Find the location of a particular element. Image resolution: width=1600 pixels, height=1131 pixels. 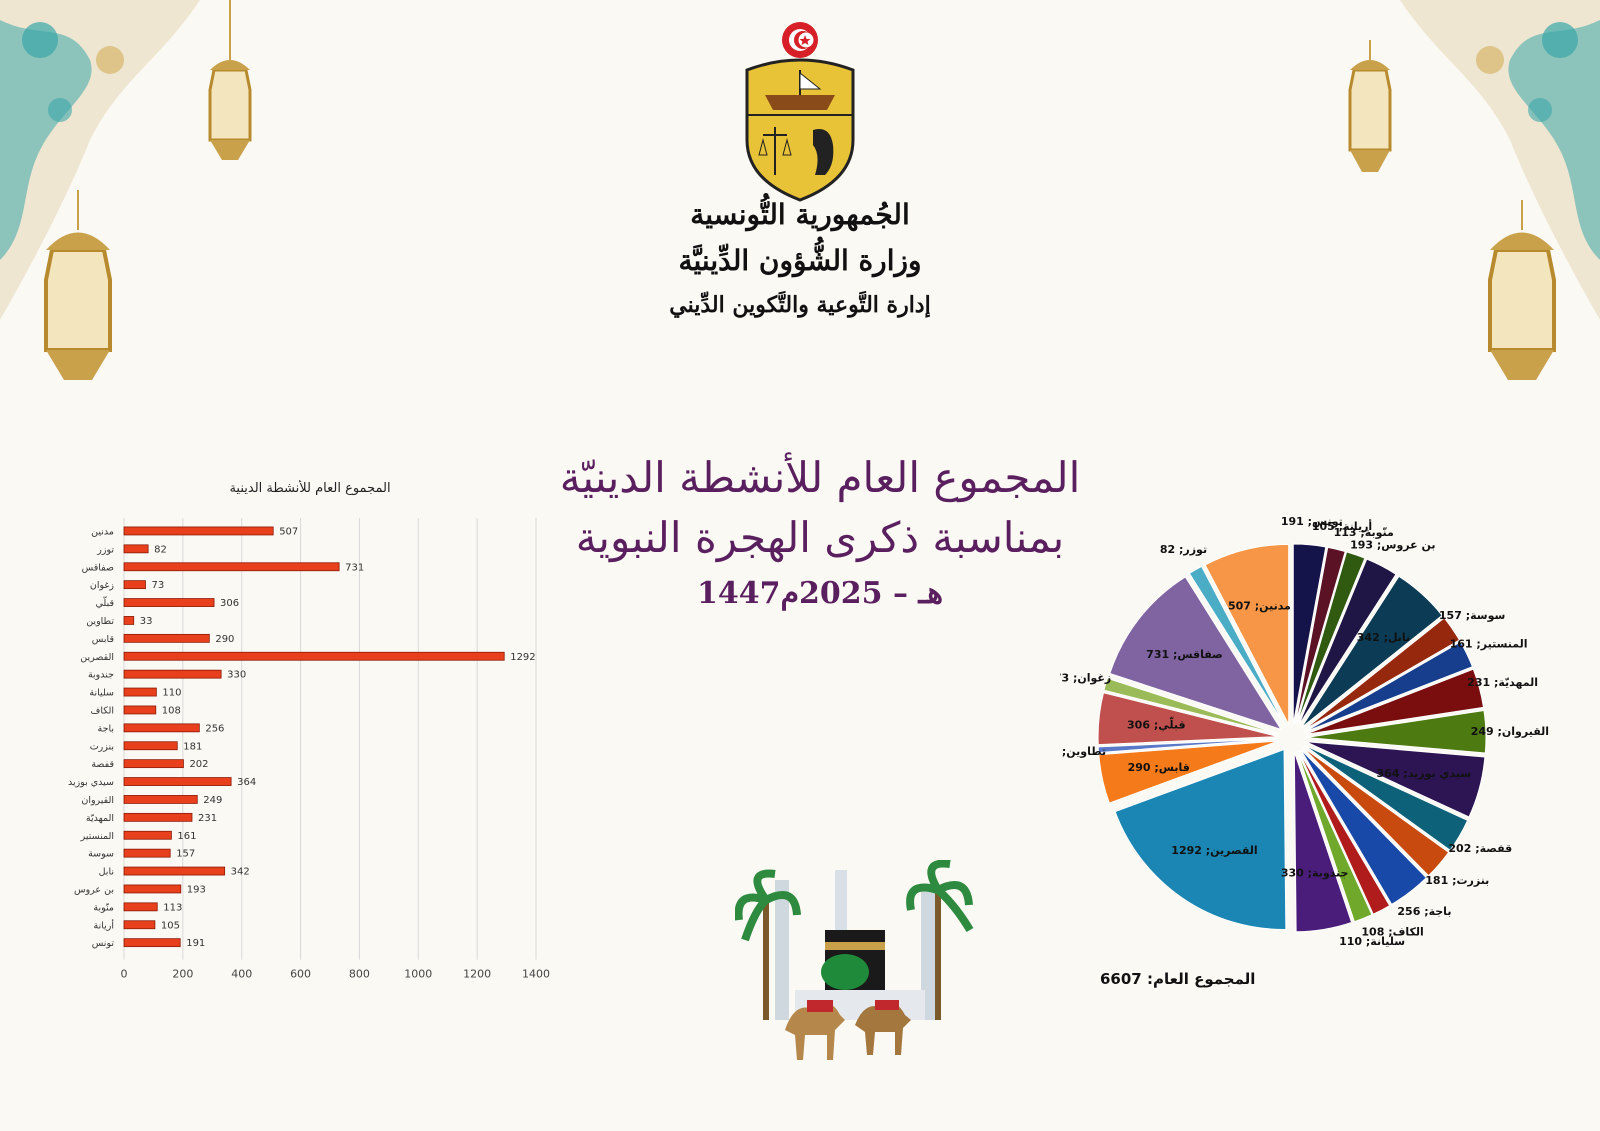

y-category-label: قابس is located at coordinates (103, 639).